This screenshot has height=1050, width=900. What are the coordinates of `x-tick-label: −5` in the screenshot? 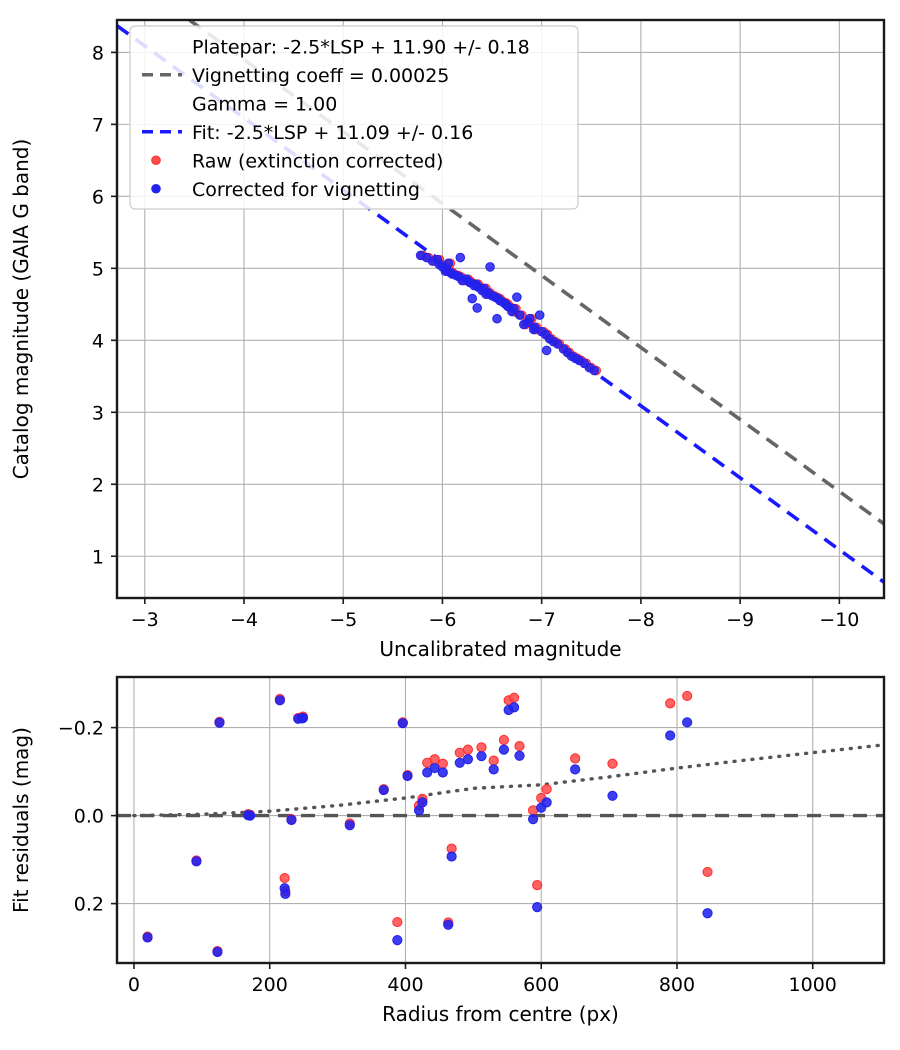 It's located at (343, 620).